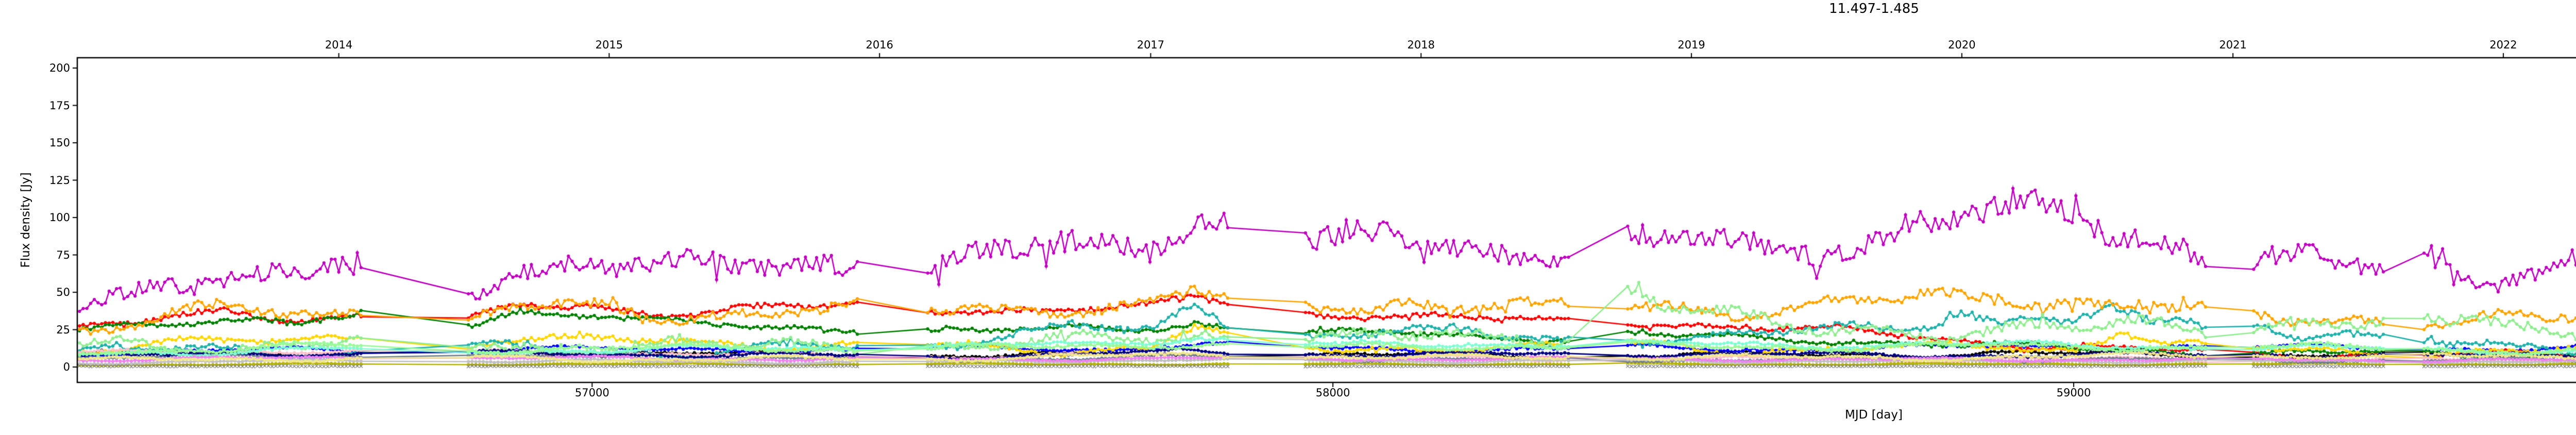 The height and width of the screenshot is (435, 2576). What do you see at coordinates (59, 217) in the screenshot?
I see `y-tick-label: 100` at bounding box center [59, 217].